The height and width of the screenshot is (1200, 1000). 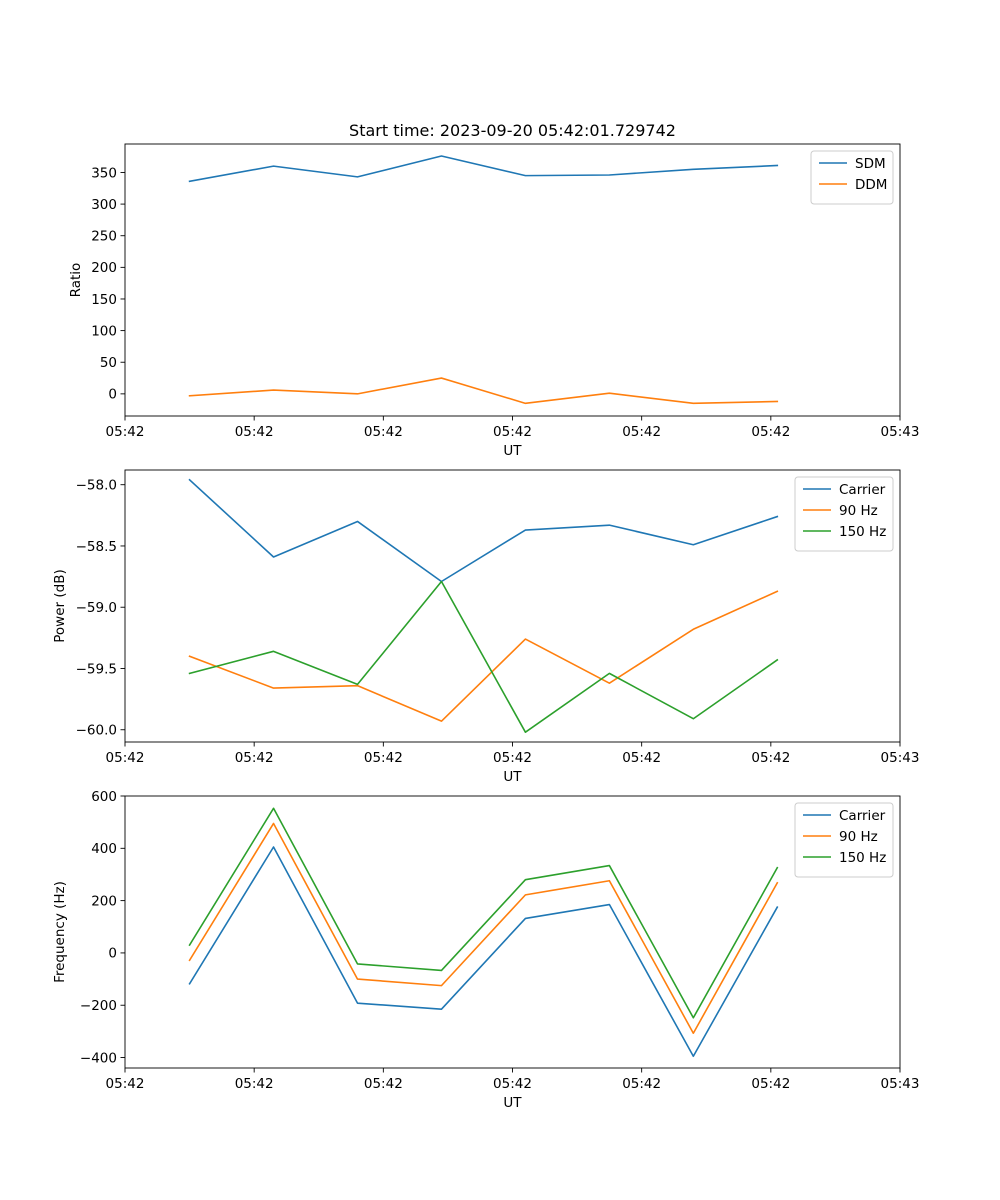 What do you see at coordinates (512, 130) in the screenshot?
I see `chart-title: Start time: 2023-09-20 05:42:01.729742` at bounding box center [512, 130].